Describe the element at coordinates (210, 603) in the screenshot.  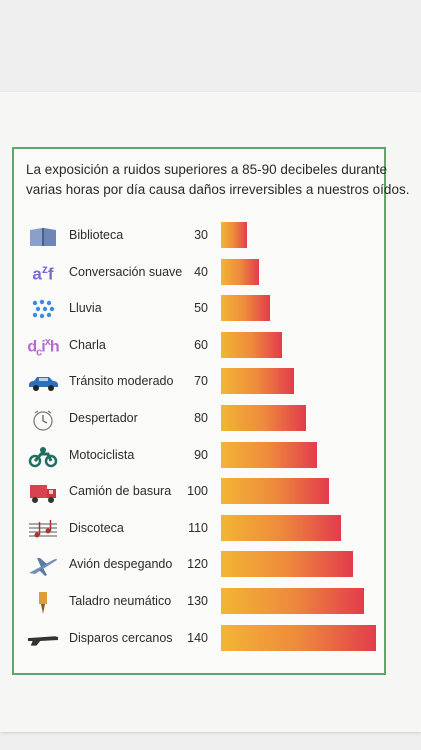
I see `chart-row: Taladro neumático 130` at that location.